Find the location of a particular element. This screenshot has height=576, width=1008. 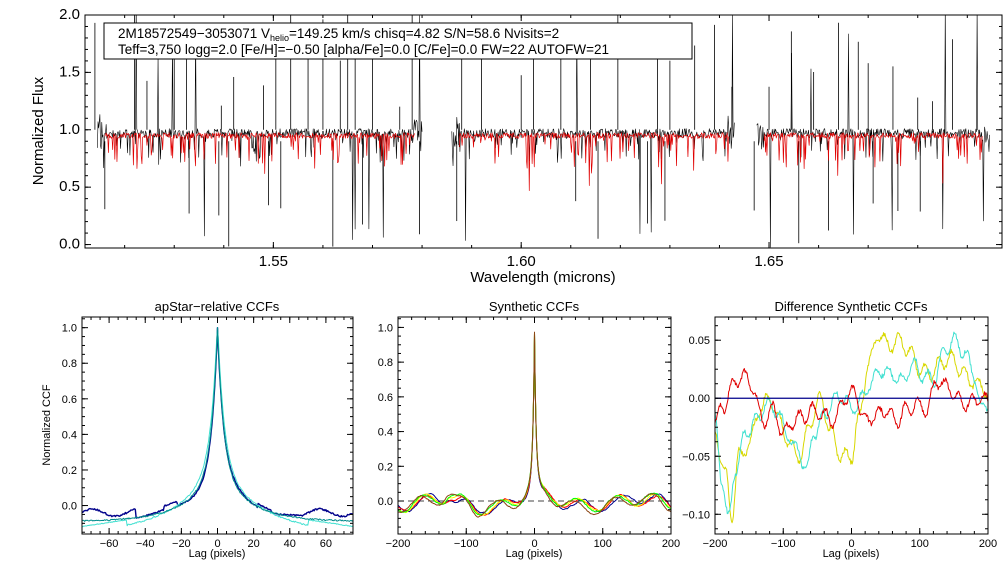

spectrum-observed-line-chip2 is located at coordinates (593, 128).